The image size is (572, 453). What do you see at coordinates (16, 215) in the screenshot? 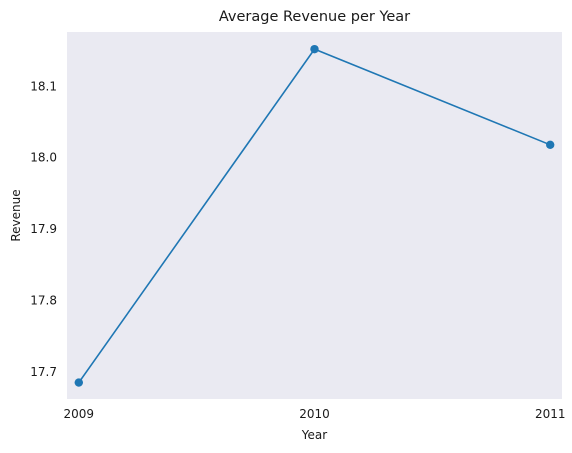
I see `y-axis-label: Revenue` at bounding box center [16, 215].